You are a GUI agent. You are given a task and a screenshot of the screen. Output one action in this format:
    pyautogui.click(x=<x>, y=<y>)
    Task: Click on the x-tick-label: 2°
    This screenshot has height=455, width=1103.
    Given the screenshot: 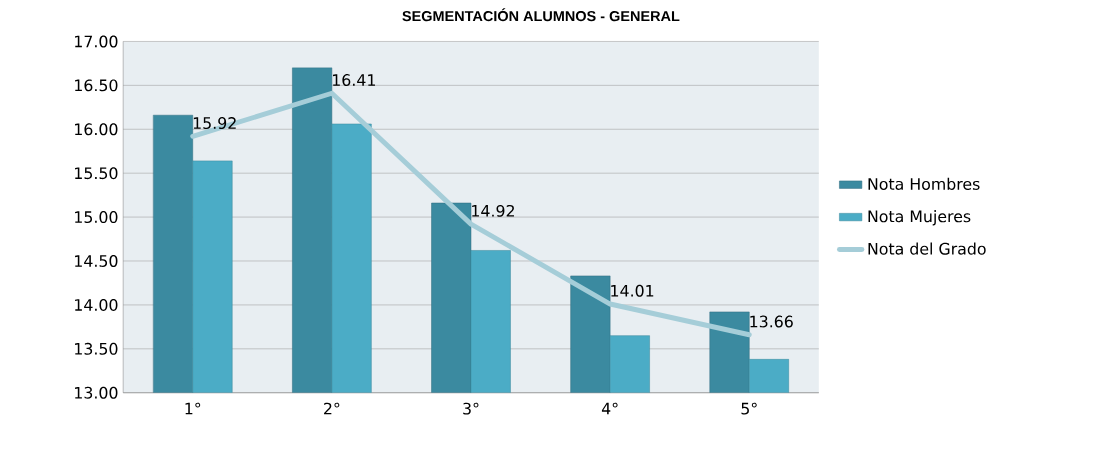 What is the action you would take?
    pyautogui.click(x=332, y=408)
    